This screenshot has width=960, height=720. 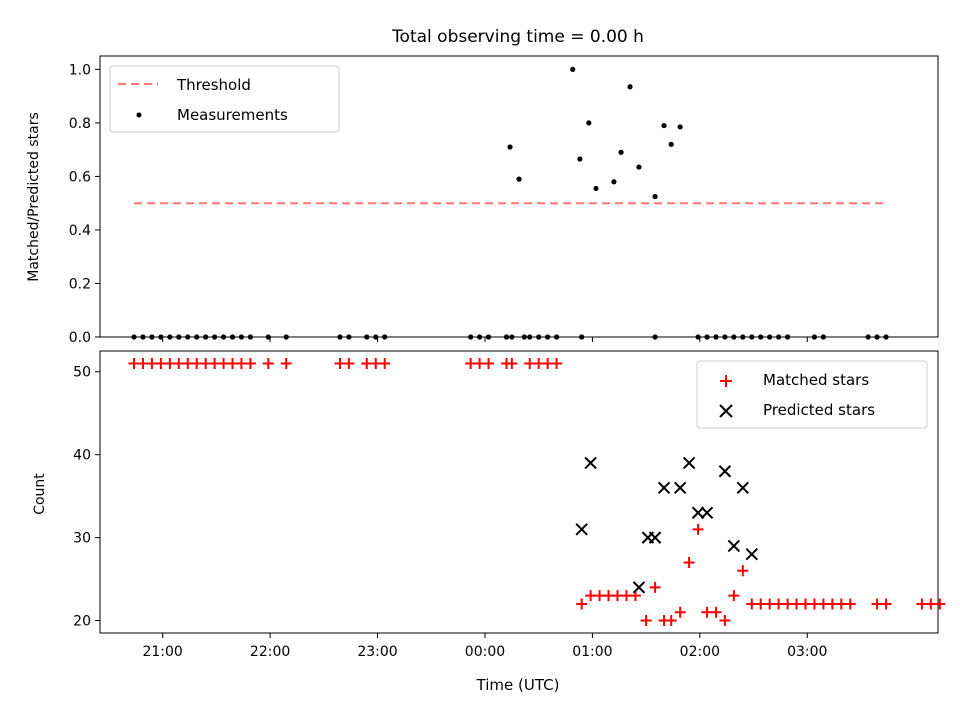 What do you see at coordinates (82, 373) in the screenshot?
I see `bottom-ytick-label: 50` at bounding box center [82, 373].